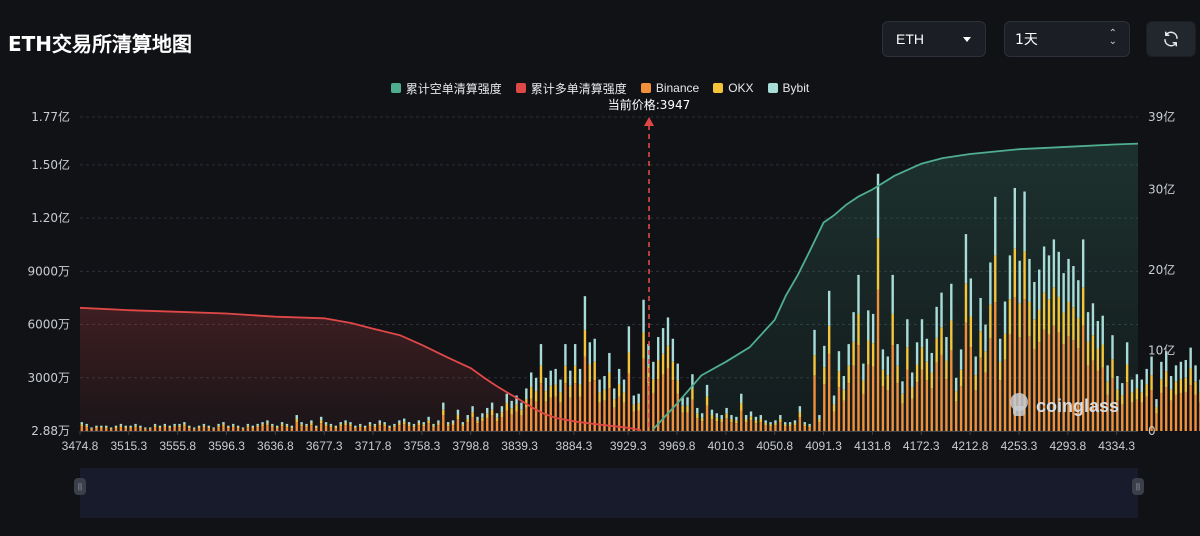  Describe the element at coordinates (1067, 39) in the screenshot. I see `range-select: 1天 ⌃ ⌄` at that location.